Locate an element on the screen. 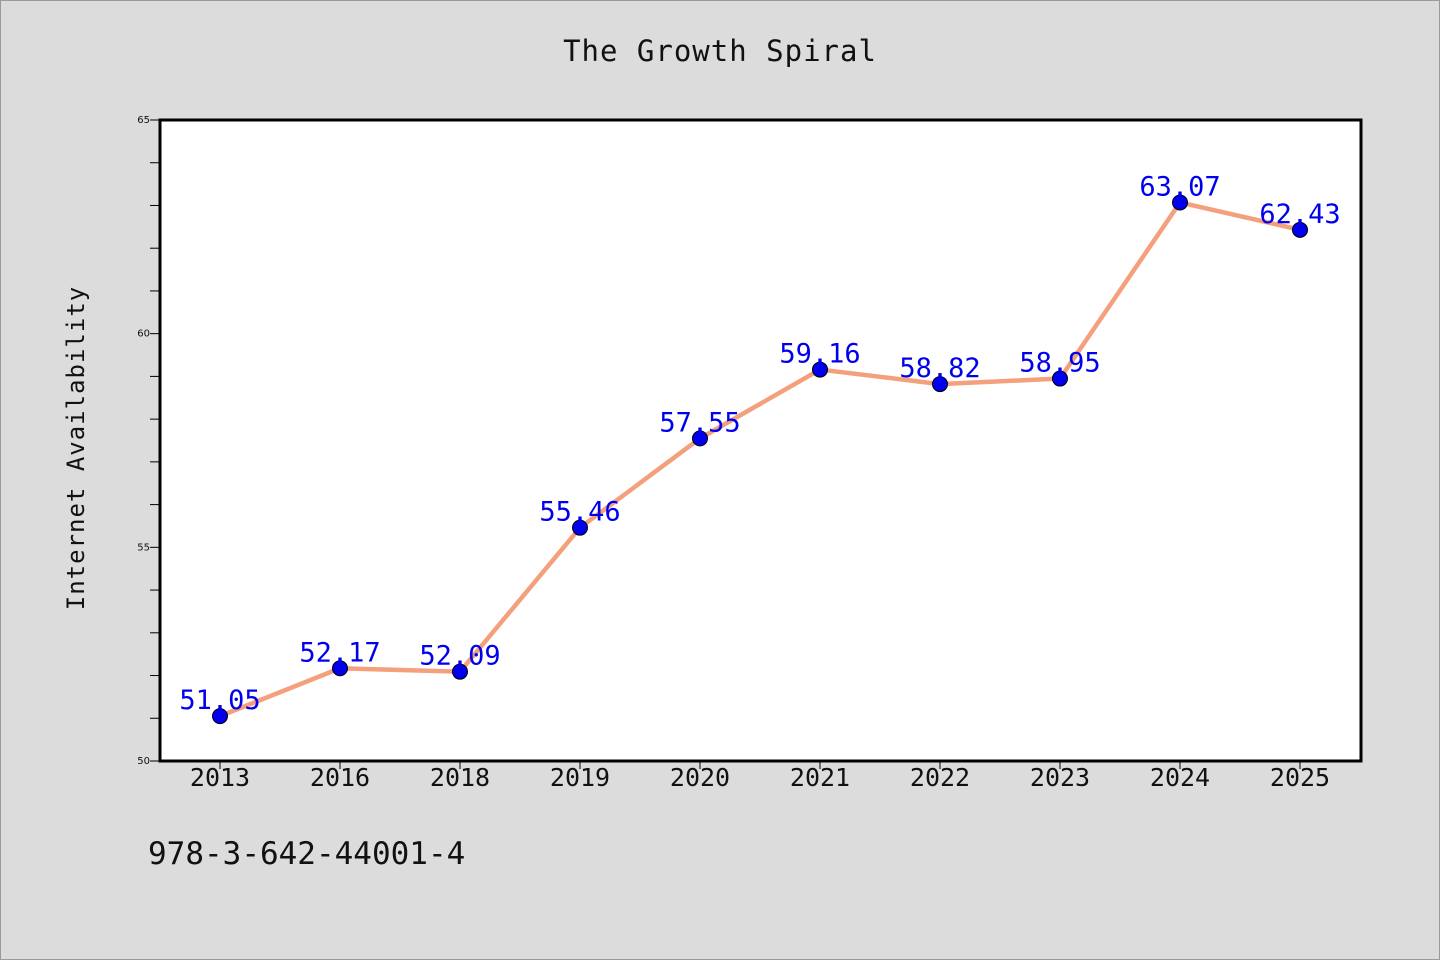  data-label: 58.82 is located at coordinates (939, 368).